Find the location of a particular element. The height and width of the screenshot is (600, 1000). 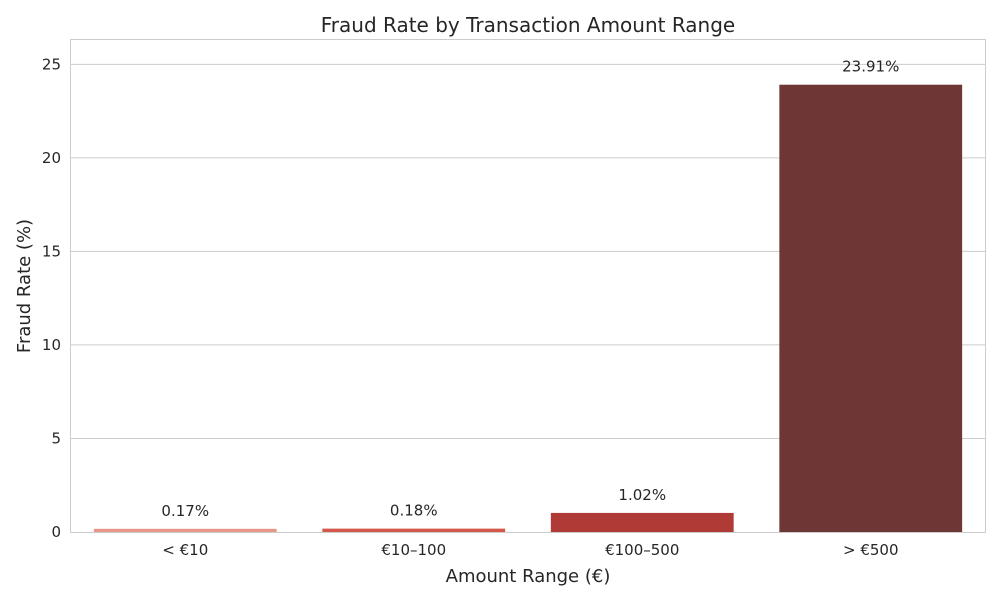

y-tick-label: 15 is located at coordinates (51, 251).